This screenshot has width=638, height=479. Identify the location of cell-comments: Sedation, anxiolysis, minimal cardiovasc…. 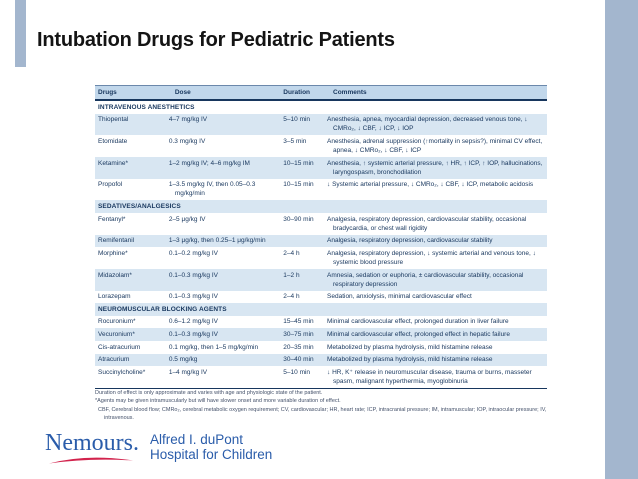
(399, 297).